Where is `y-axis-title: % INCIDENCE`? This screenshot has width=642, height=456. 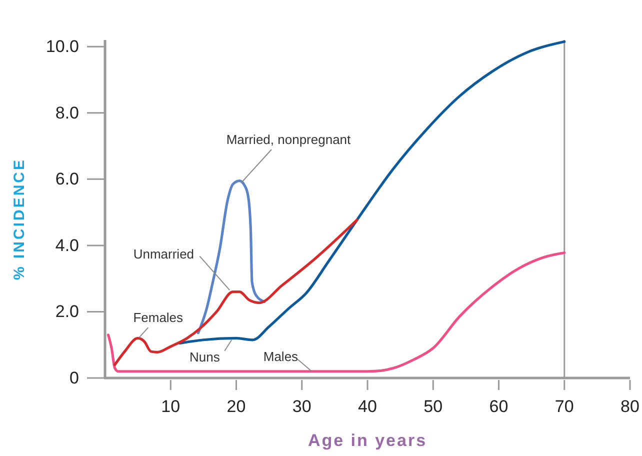
y-axis-title: % INCIDENCE is located at coordinates (19, 219).